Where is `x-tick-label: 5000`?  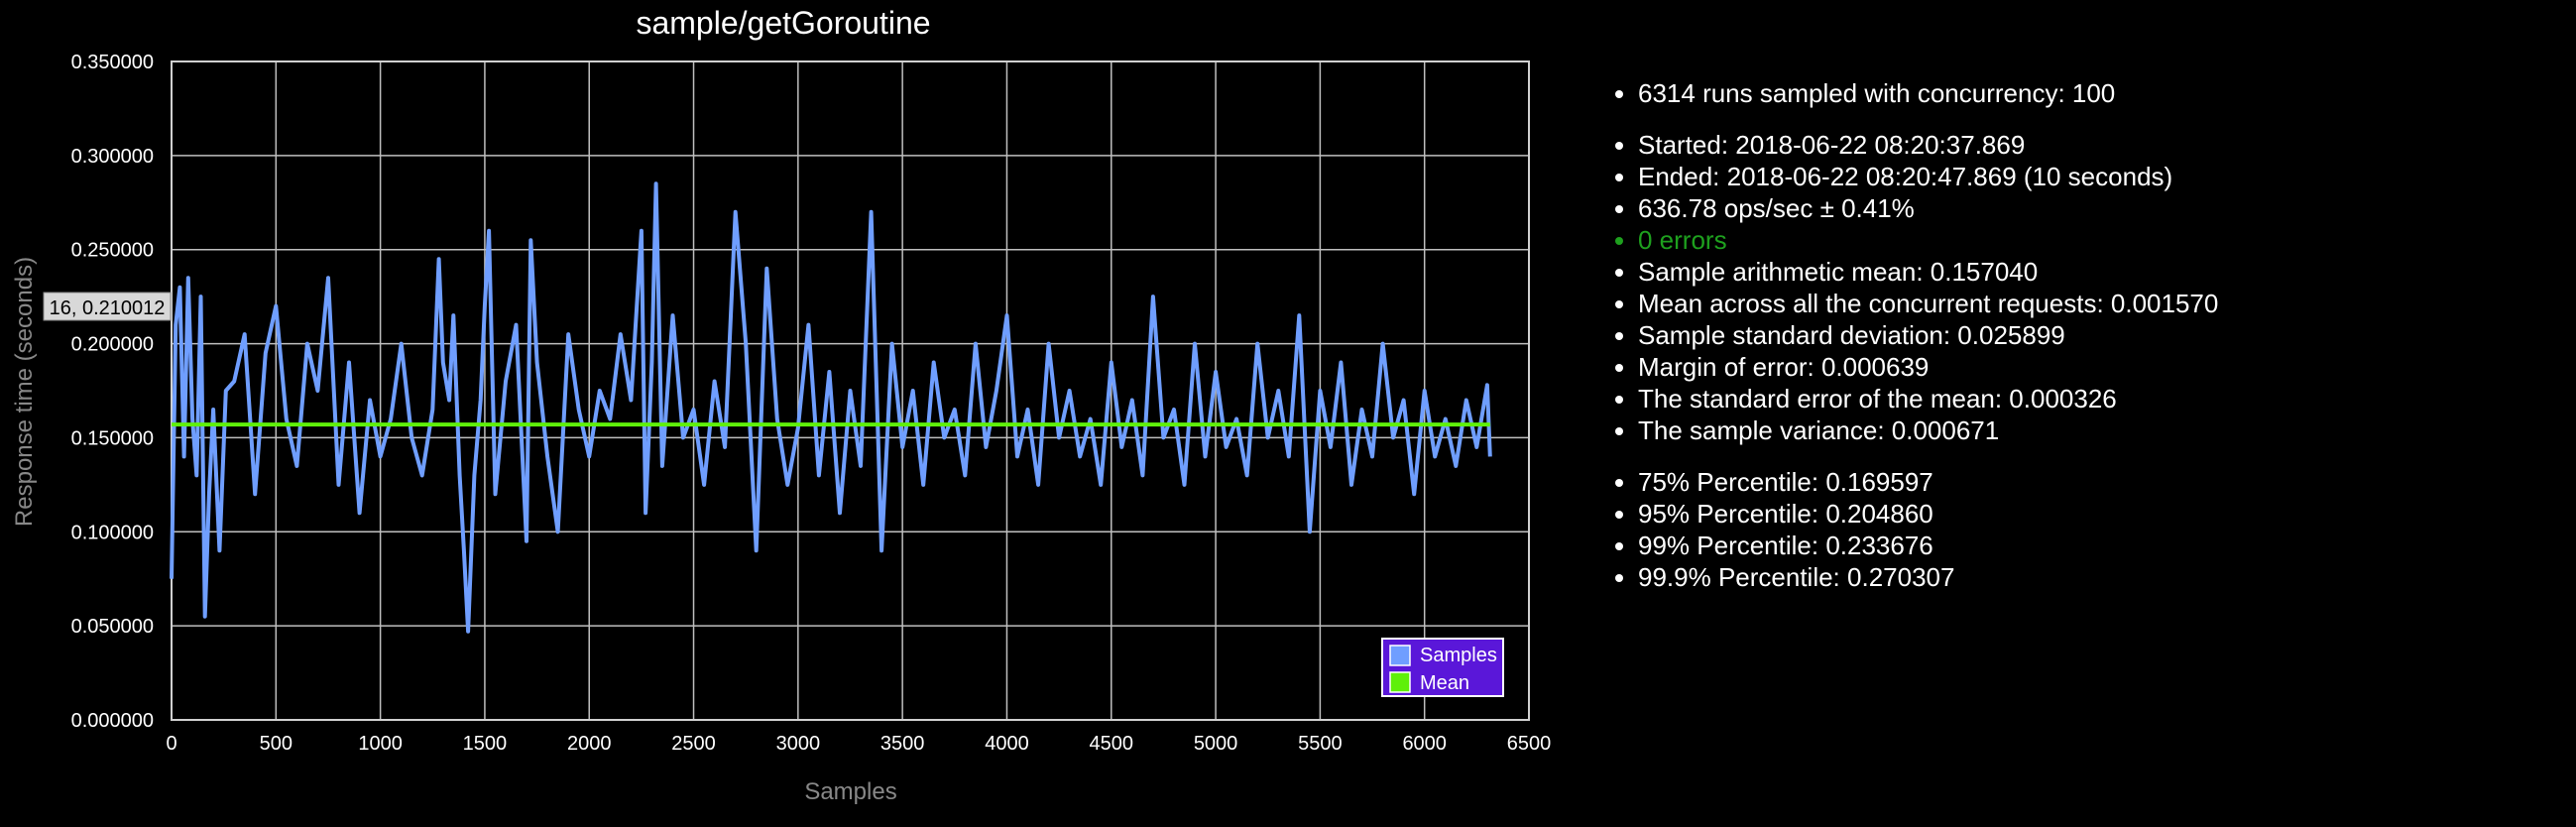
x-tick-label: 5000 is located at coordinates (1216, 744).